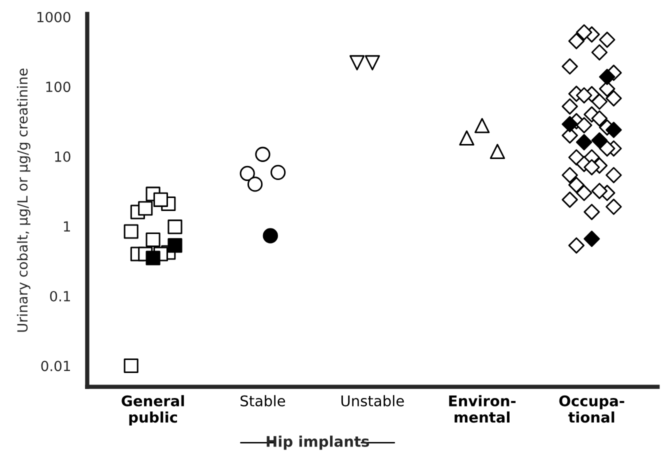  I want to click on y-tick-label: 100, so click(58, 87).